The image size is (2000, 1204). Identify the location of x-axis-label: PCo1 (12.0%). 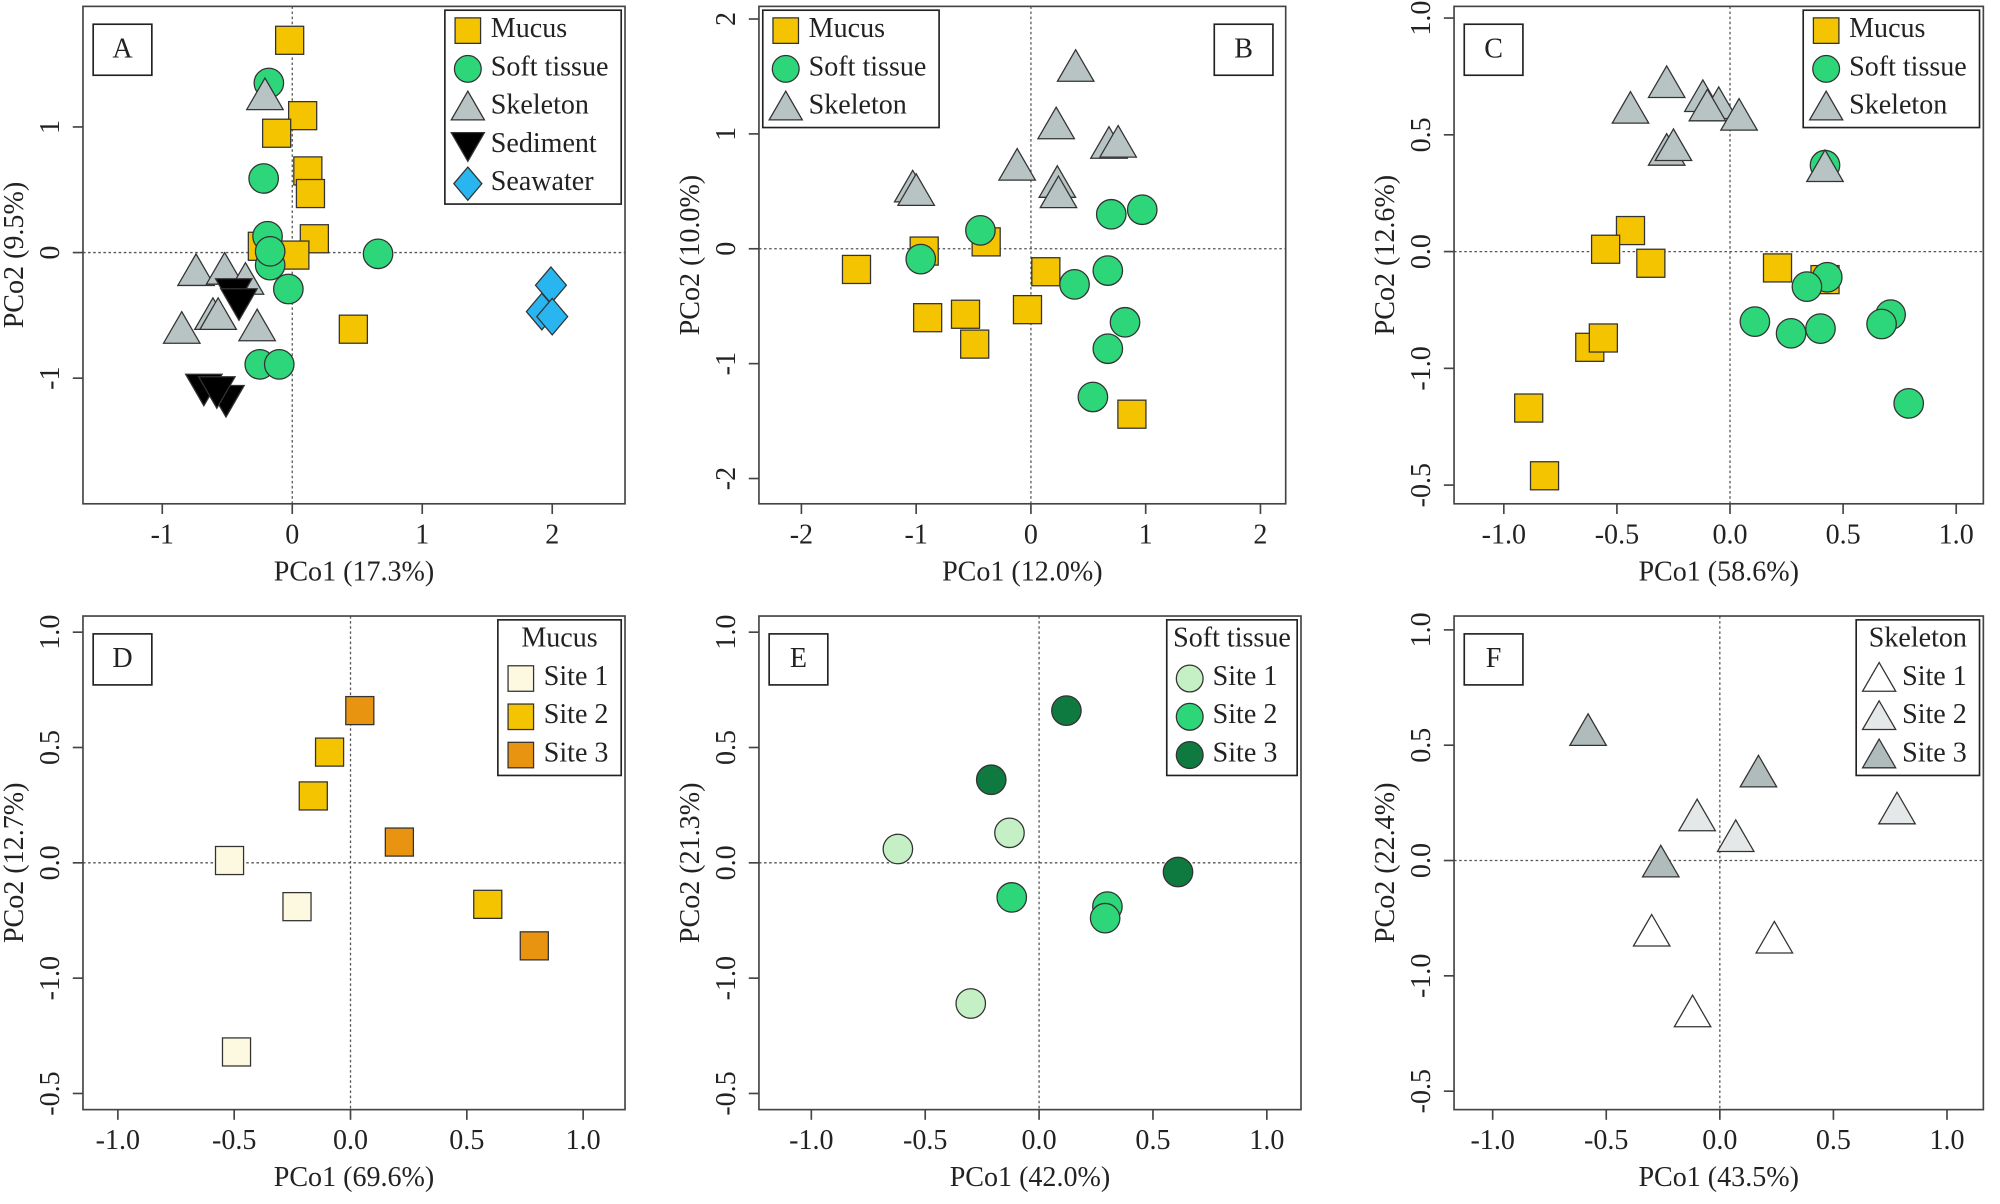
(1022, 571).